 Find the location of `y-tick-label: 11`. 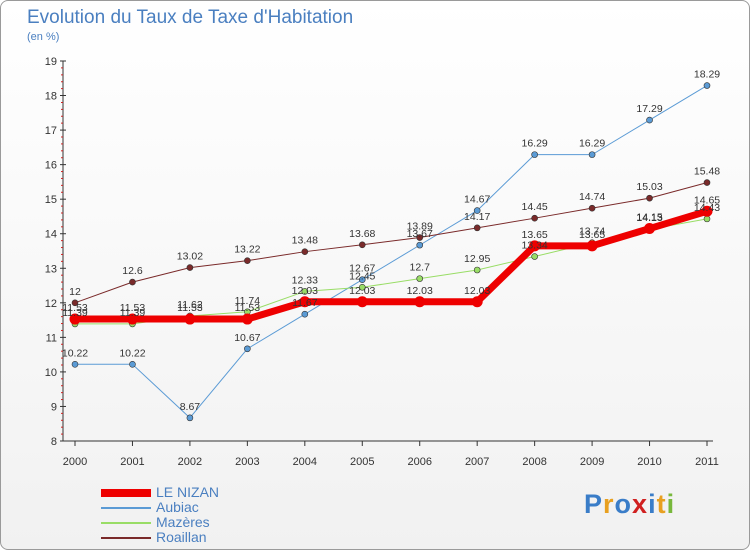

y-tick-label: 11 is located at coordinates (51, 338).